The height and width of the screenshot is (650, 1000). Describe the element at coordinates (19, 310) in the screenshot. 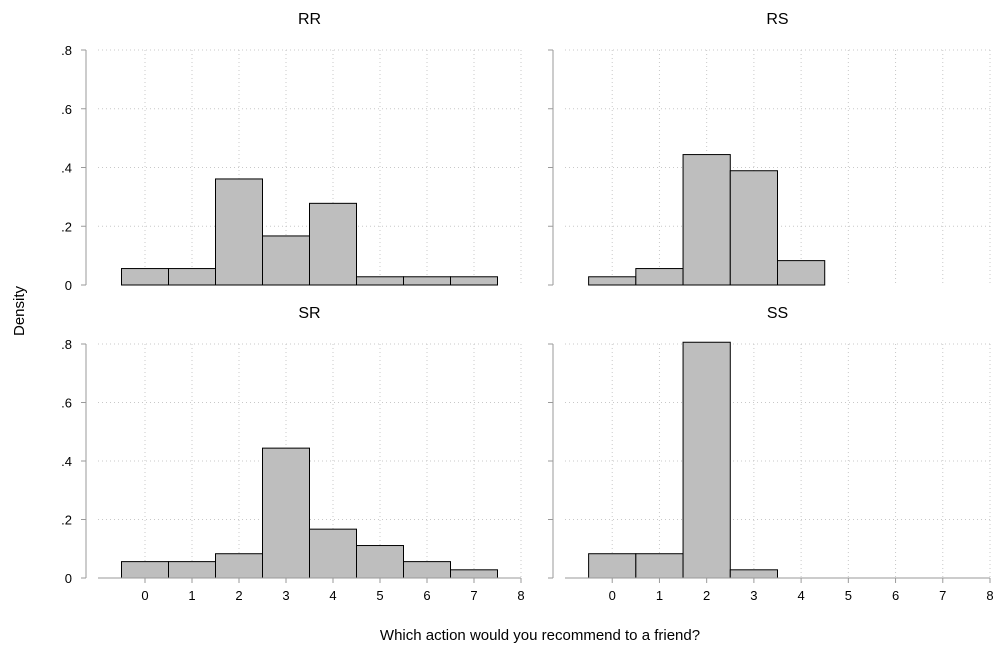

I see `y-axis-title: Density` at that location.